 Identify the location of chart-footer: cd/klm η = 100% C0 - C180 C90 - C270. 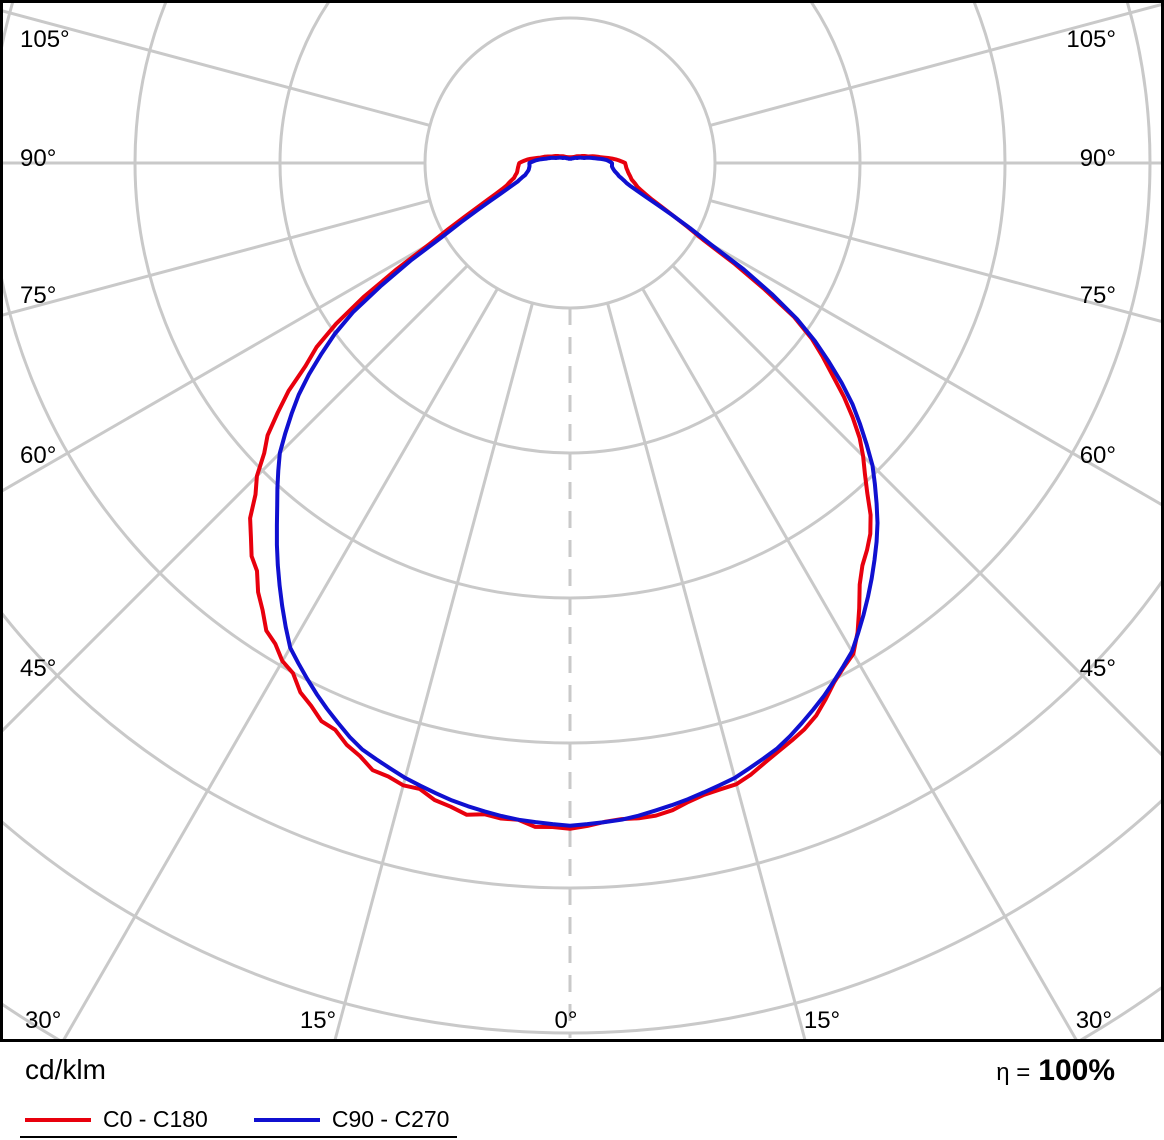
(582, 1091).